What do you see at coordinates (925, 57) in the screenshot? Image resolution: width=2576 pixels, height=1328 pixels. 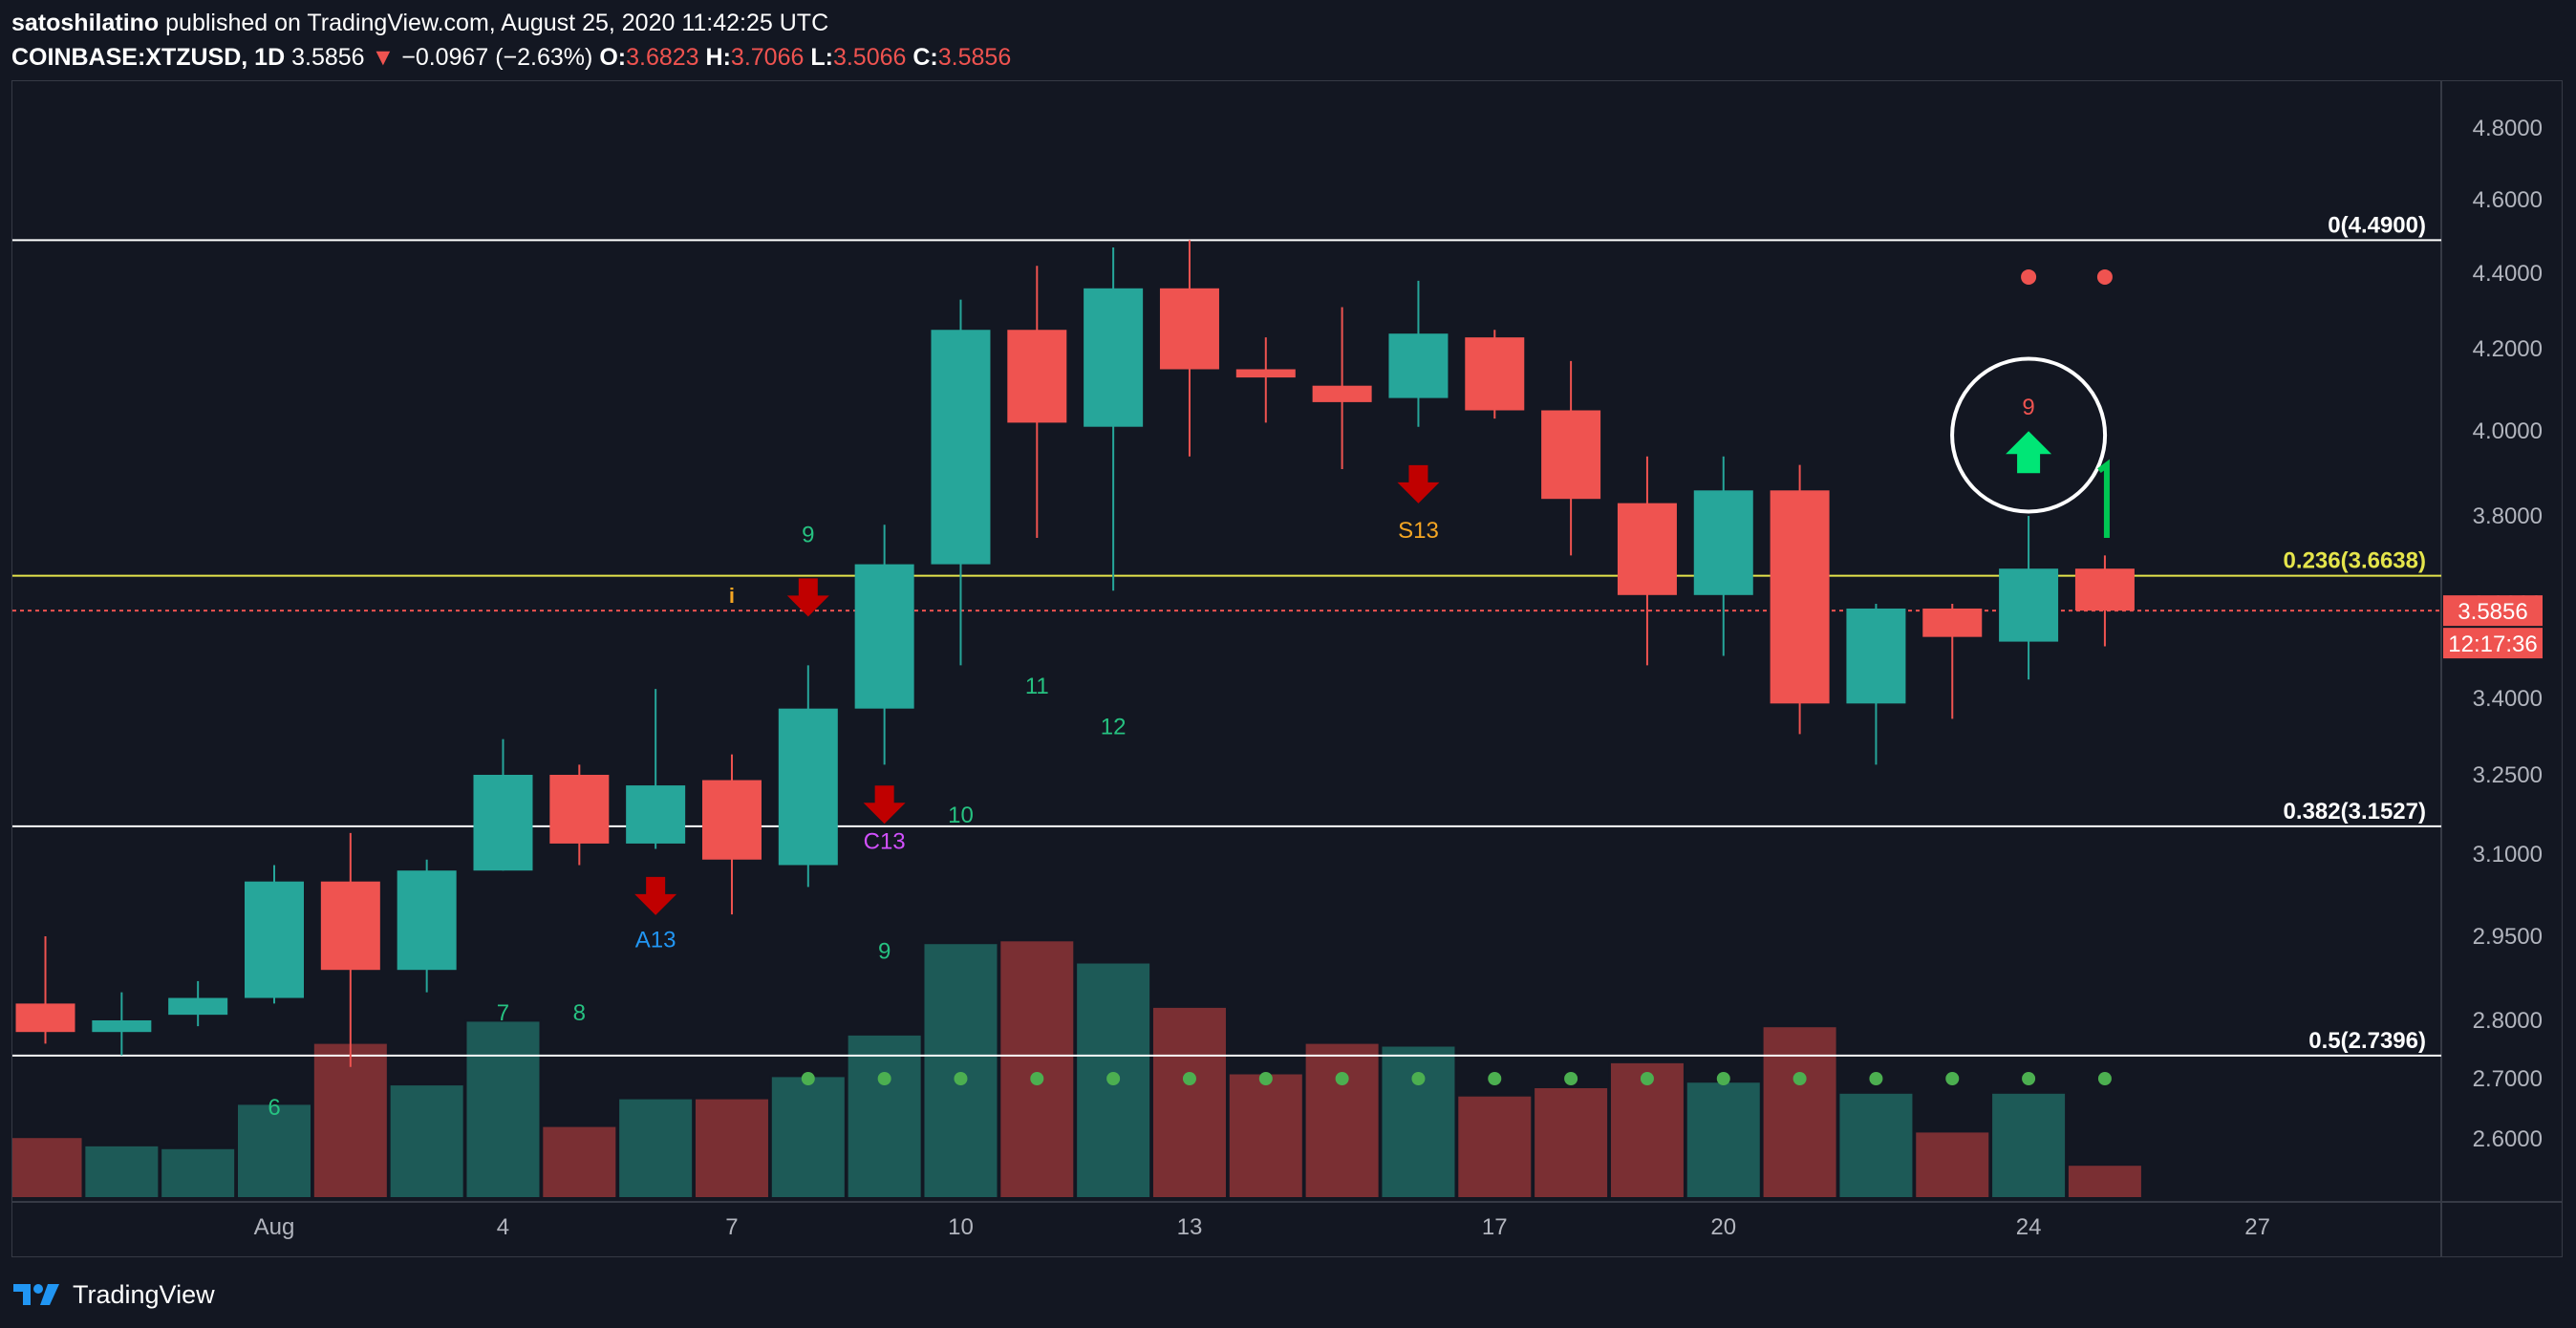 I see `close-label: C:` at bounding box center [925, 57].